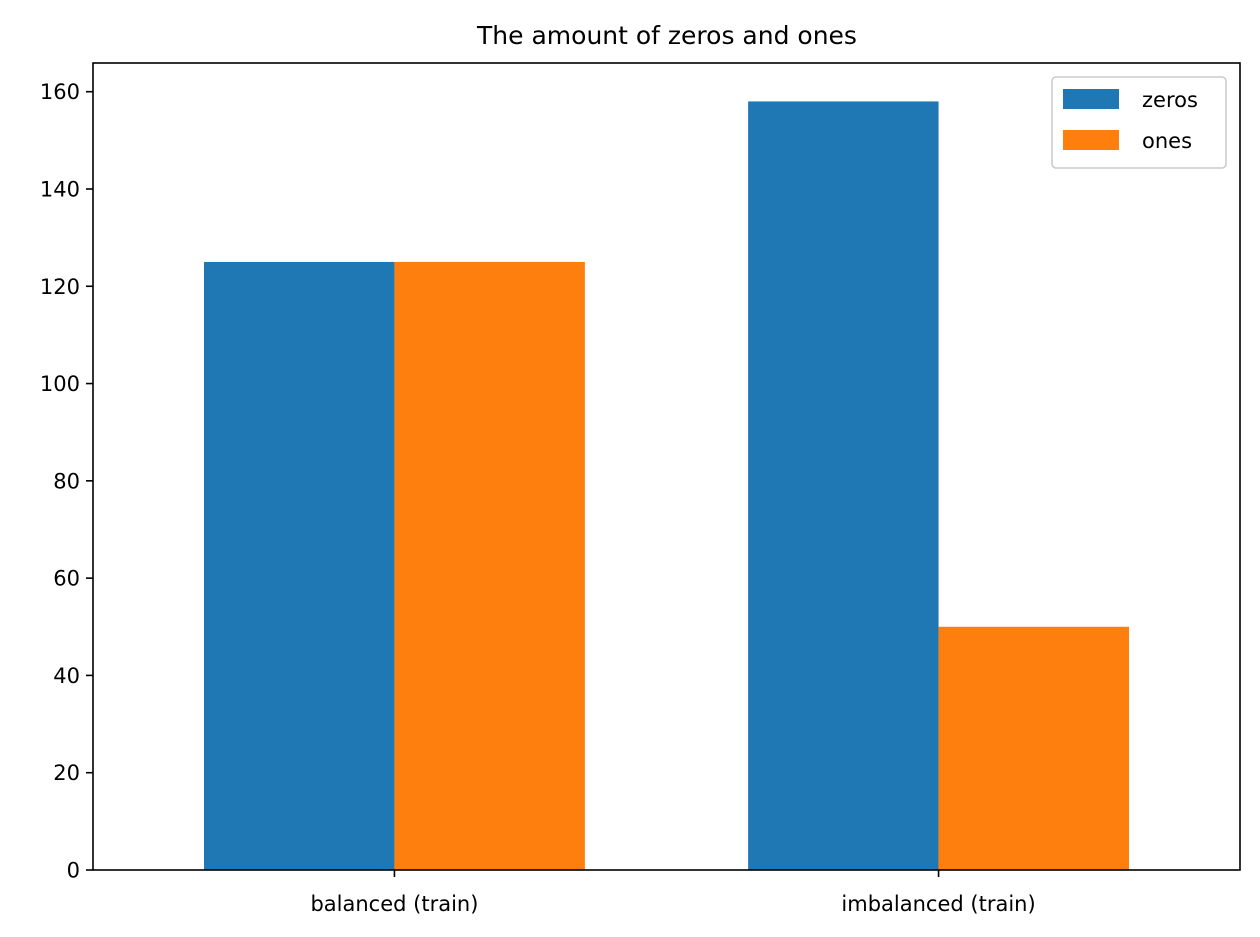 The width and height of the screenshot is (1260, 937). What do you see at coordinates (60, 287) in the screenshot?
I see `y-tick-label: 120` at bounding box center [60, 287].